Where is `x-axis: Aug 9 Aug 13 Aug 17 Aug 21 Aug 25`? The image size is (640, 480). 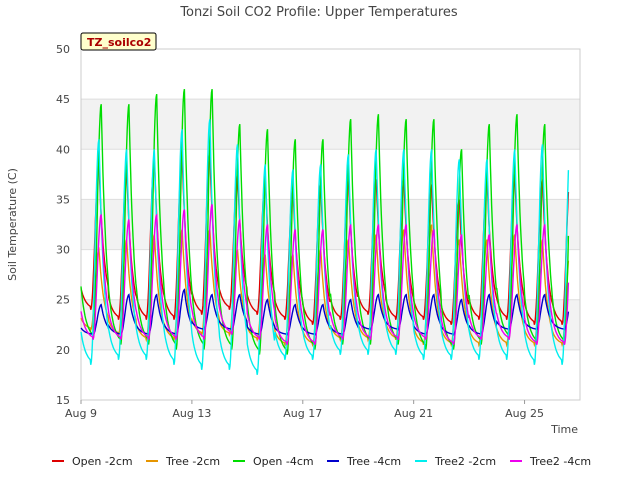 x-axis: Aug 9 Aug 13 Aug 17 Aug 21 Aug 25 is located at coordinates (304, 410).